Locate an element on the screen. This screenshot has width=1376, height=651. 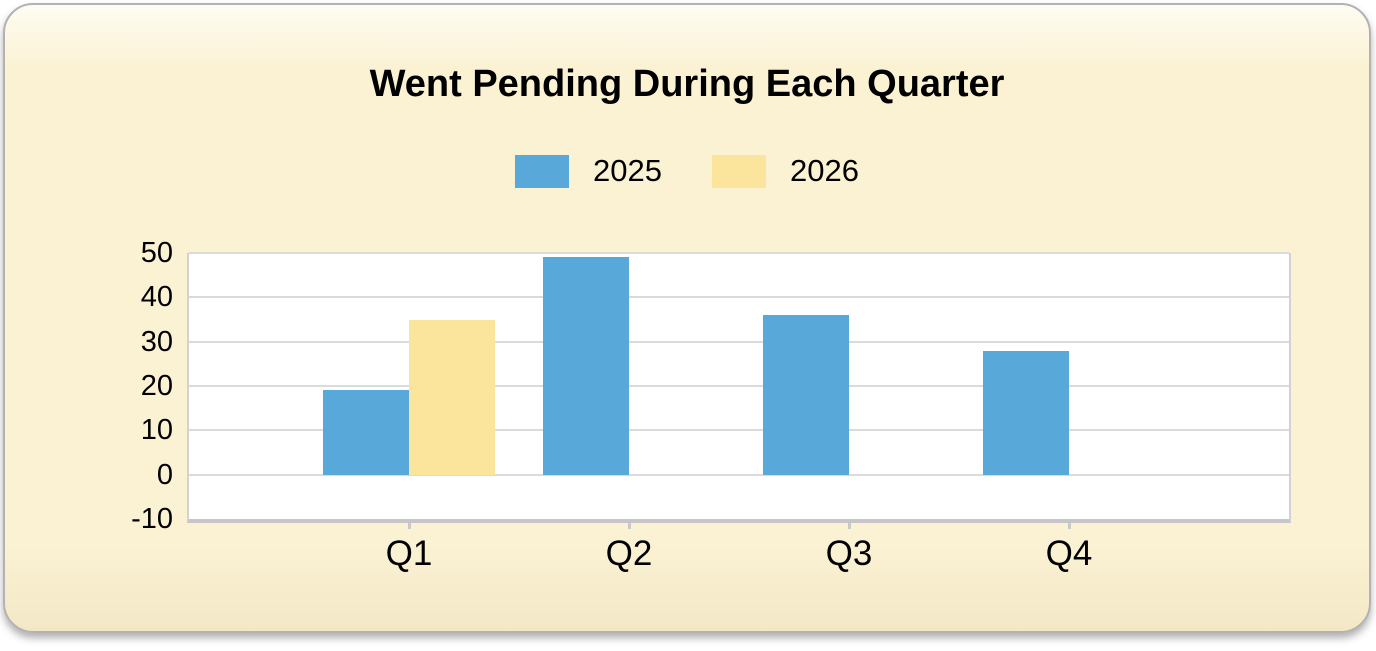
x-label-q4: Q4 is located at coordinates (1069, 553).